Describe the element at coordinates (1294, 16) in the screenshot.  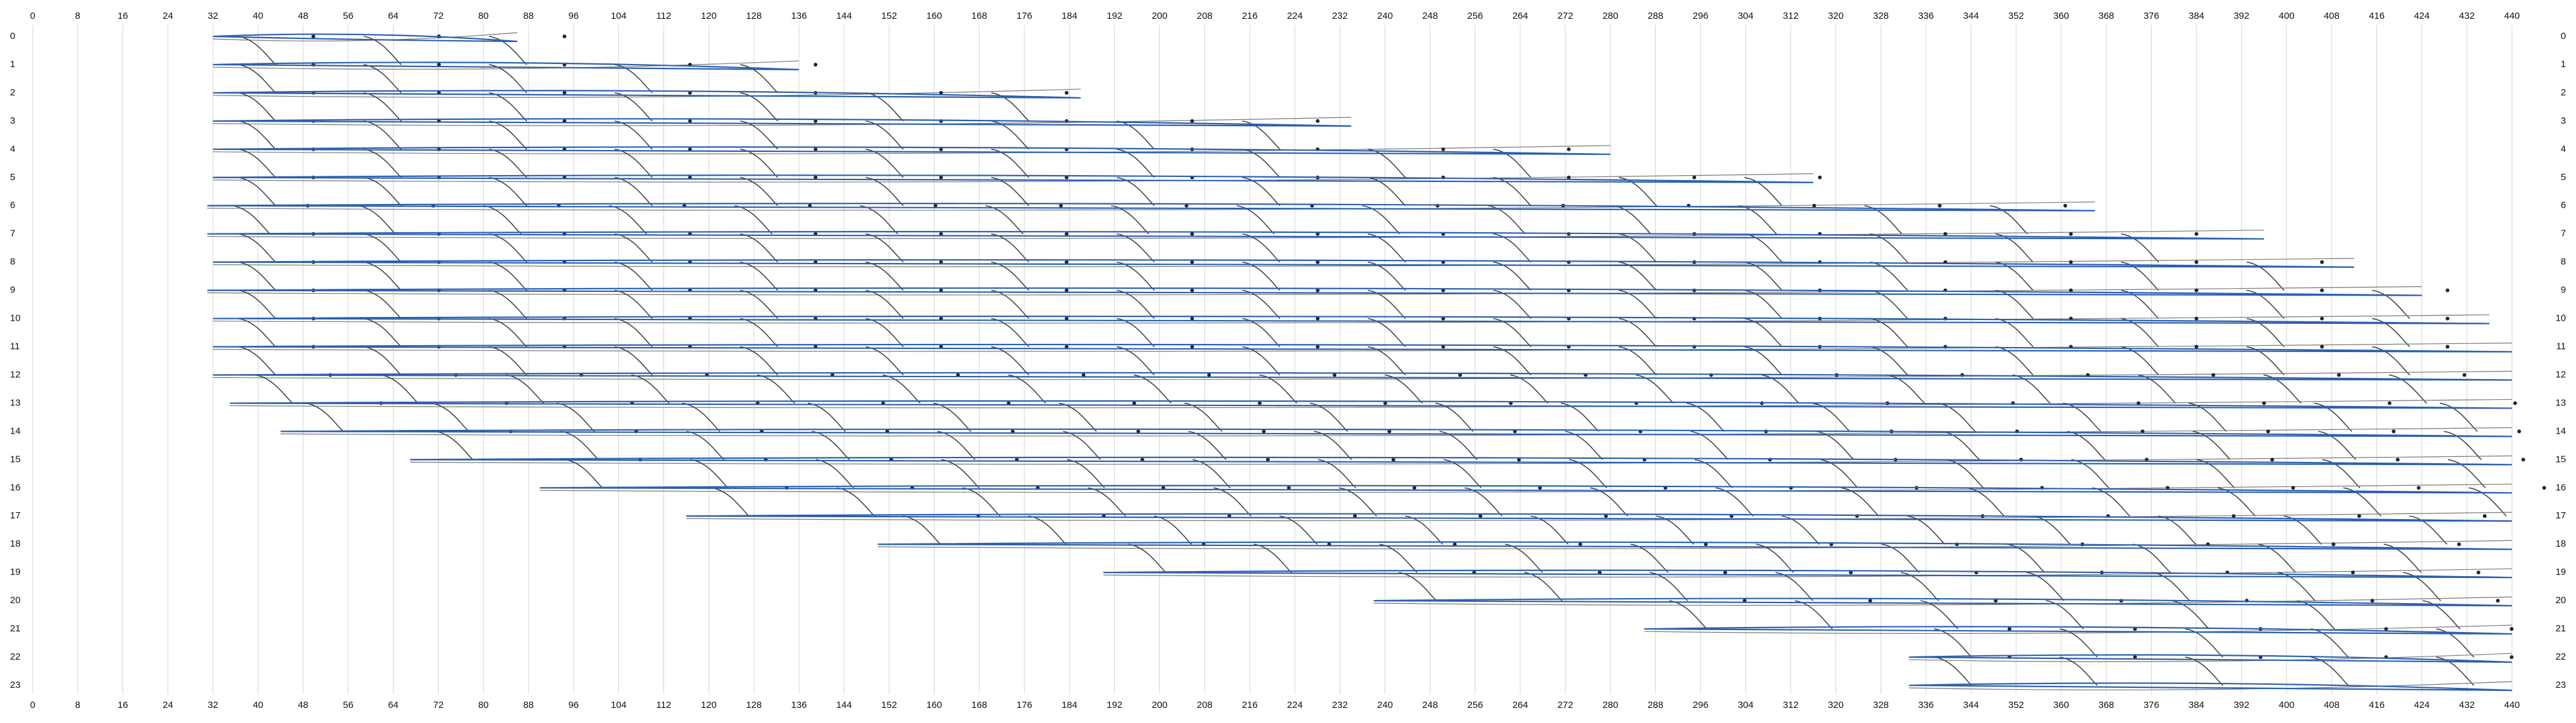
I see `x-tick-label: 224` at that location.